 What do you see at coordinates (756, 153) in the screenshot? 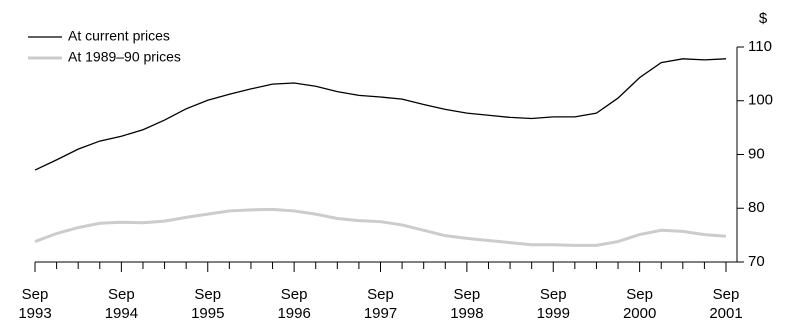
I see `y-tick-label: 90` at bounding box center [756, 153].